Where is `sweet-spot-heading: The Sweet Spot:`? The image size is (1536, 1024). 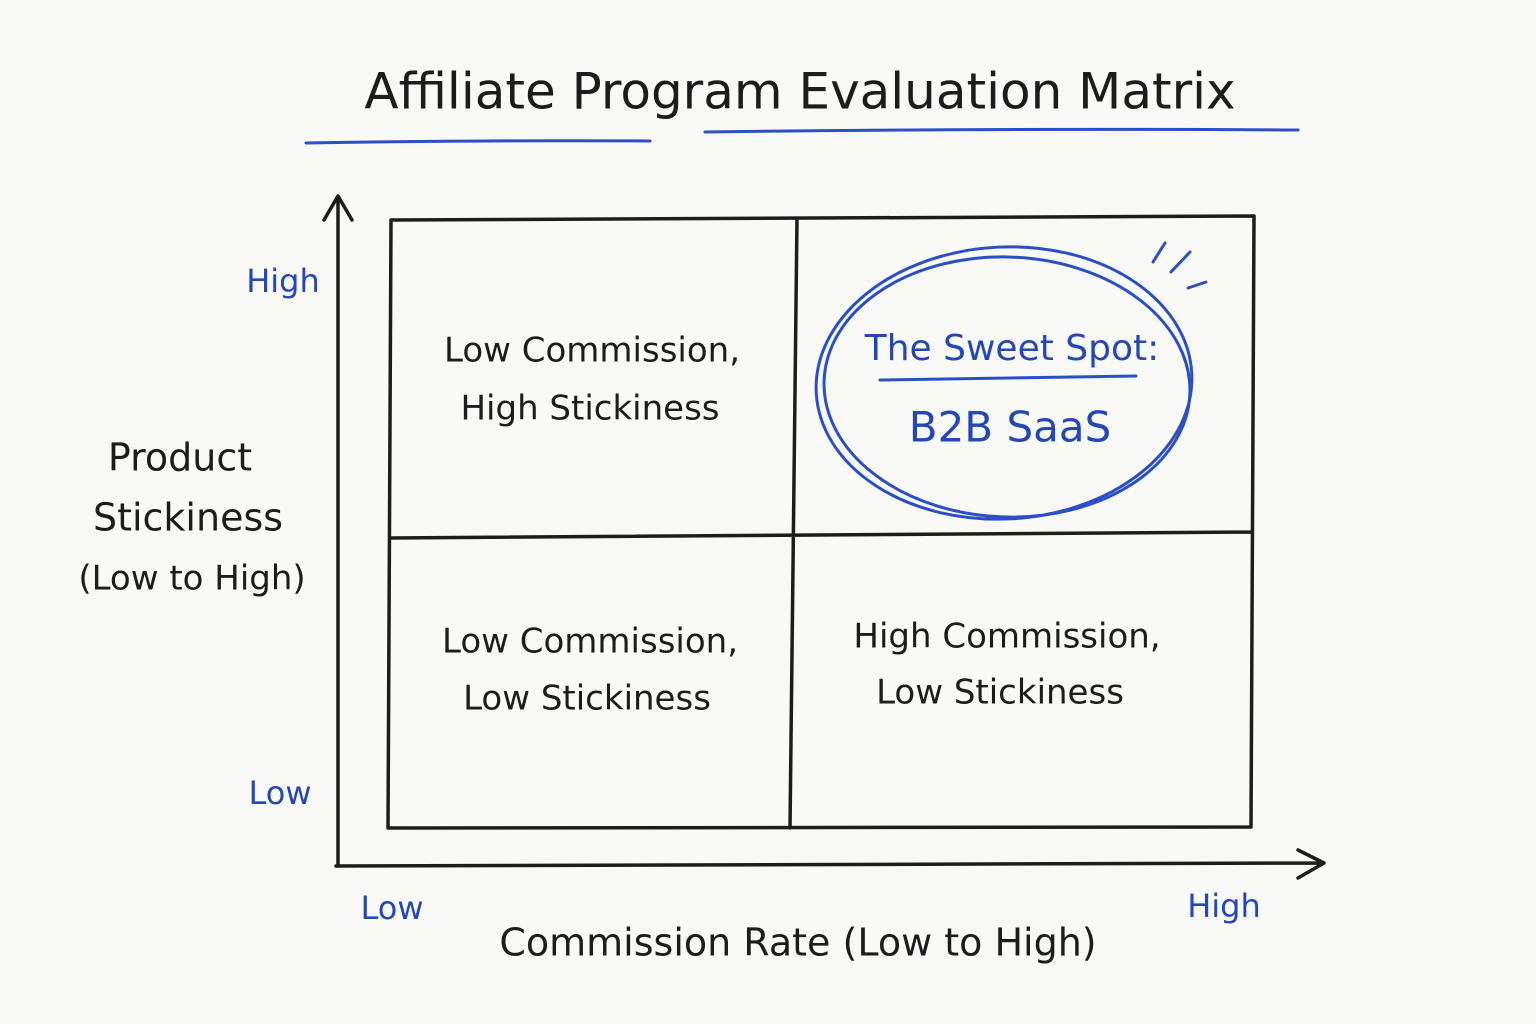 sweet-spot-heading: The Sweet Spot: is located at coordinates (1012, 348).